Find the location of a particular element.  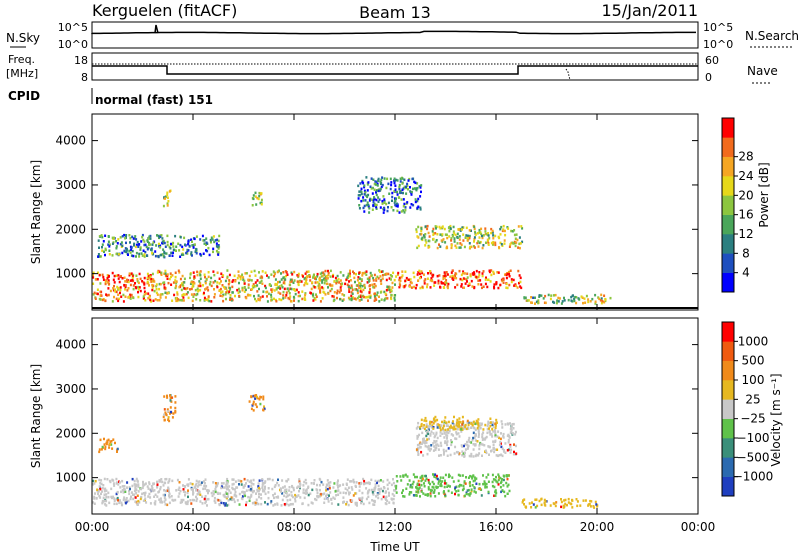

colorbar-tick-label: −25 is located at coordinates (752, 419).